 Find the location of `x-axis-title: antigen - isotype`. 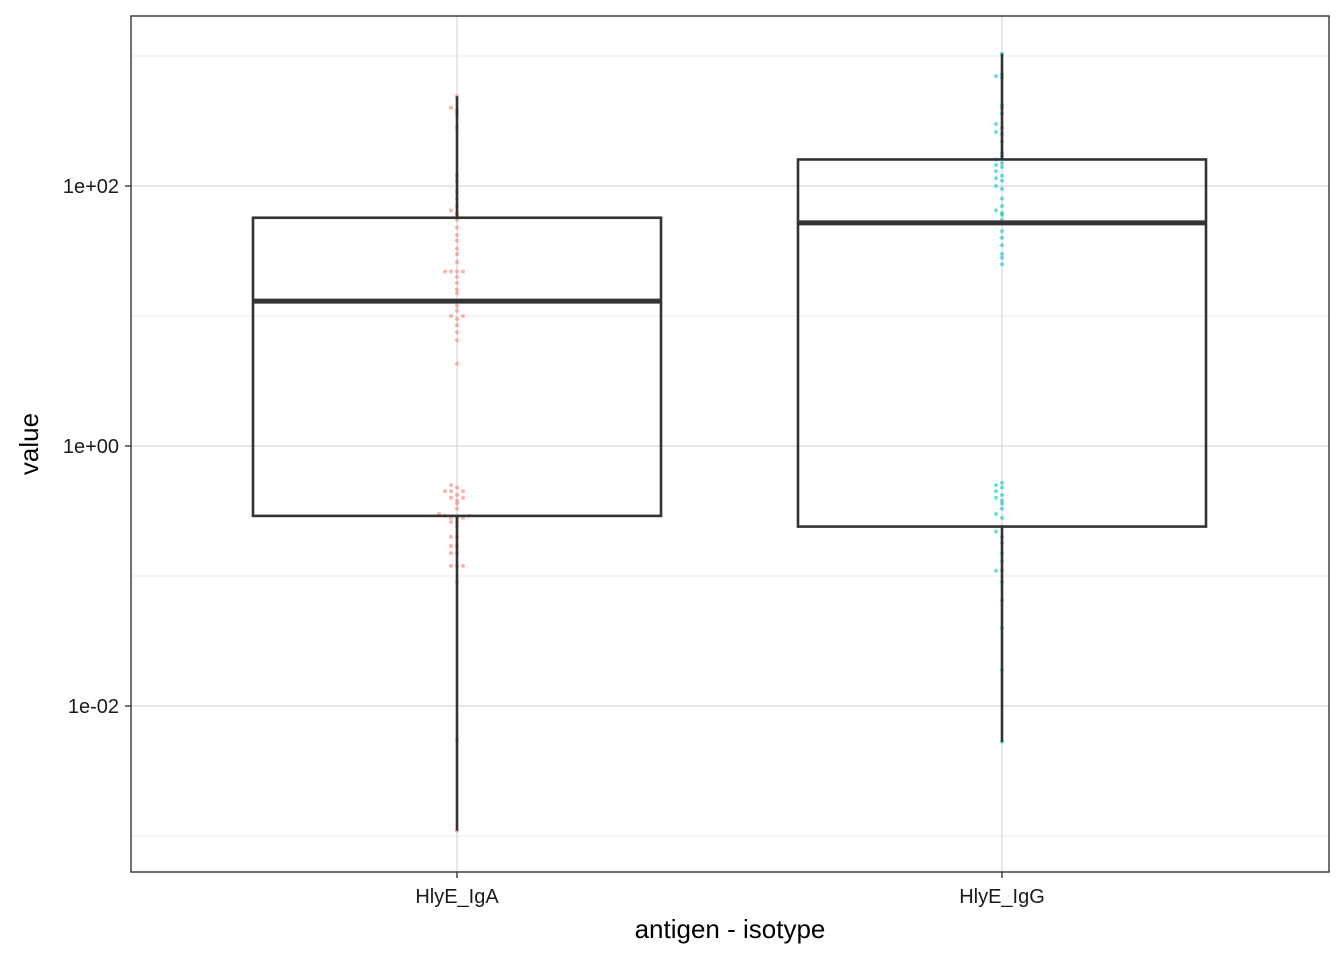

x-axis-title: antigen - isotype is located at coordinates (730, 929).